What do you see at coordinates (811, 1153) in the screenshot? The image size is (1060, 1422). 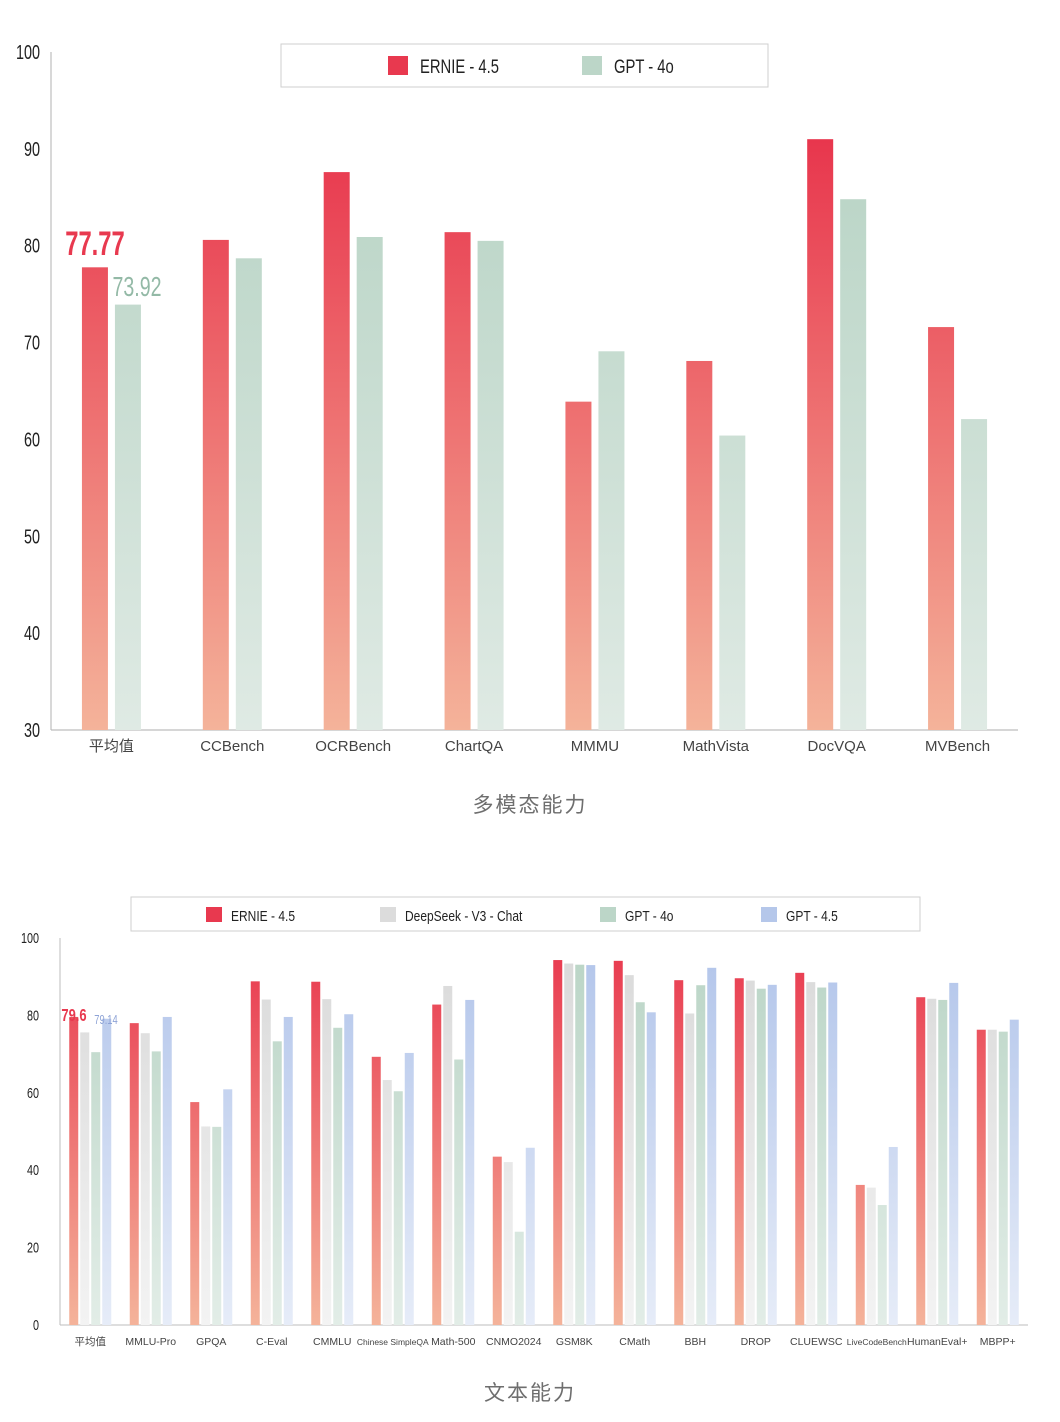 I see `bar-deepseek-cluewsc` at bounding box center [811, 1153].